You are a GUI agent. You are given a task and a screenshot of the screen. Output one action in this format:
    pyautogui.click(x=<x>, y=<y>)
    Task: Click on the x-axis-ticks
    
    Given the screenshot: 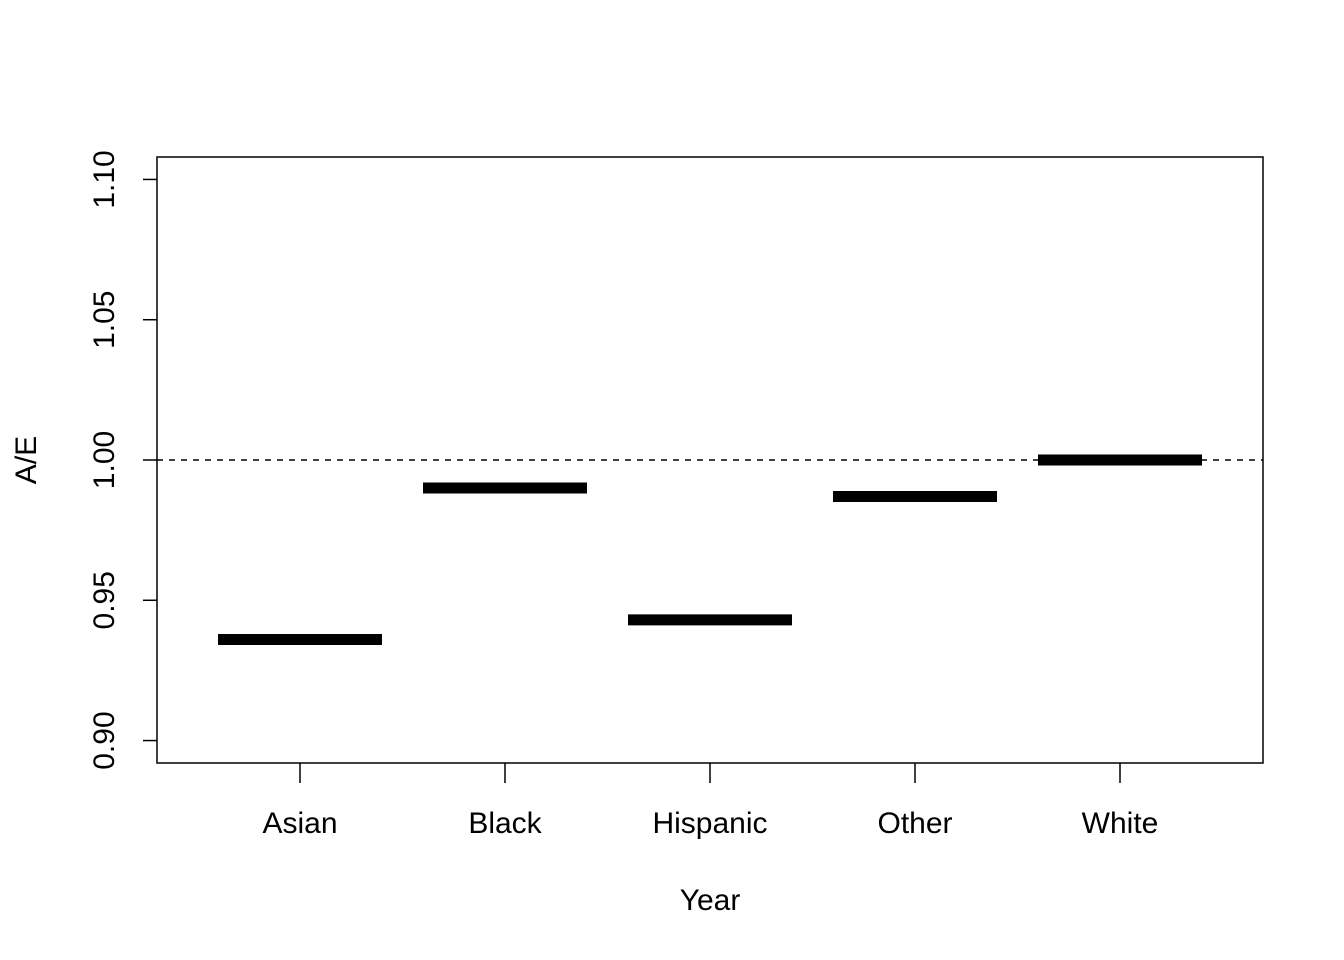 What is the action you would take?
    pyautogui.click(x=710, y=773)
    